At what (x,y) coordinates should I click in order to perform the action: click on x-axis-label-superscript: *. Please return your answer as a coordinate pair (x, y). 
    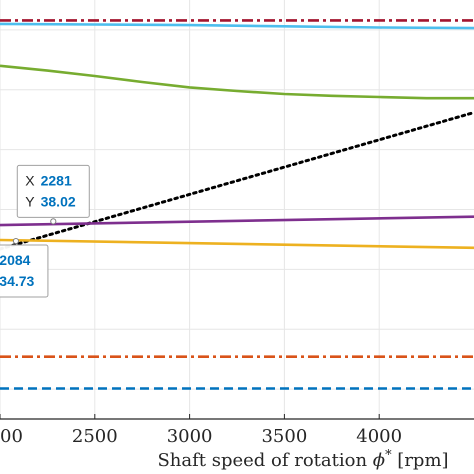
    Looking at the image, I should click on (388, 455).